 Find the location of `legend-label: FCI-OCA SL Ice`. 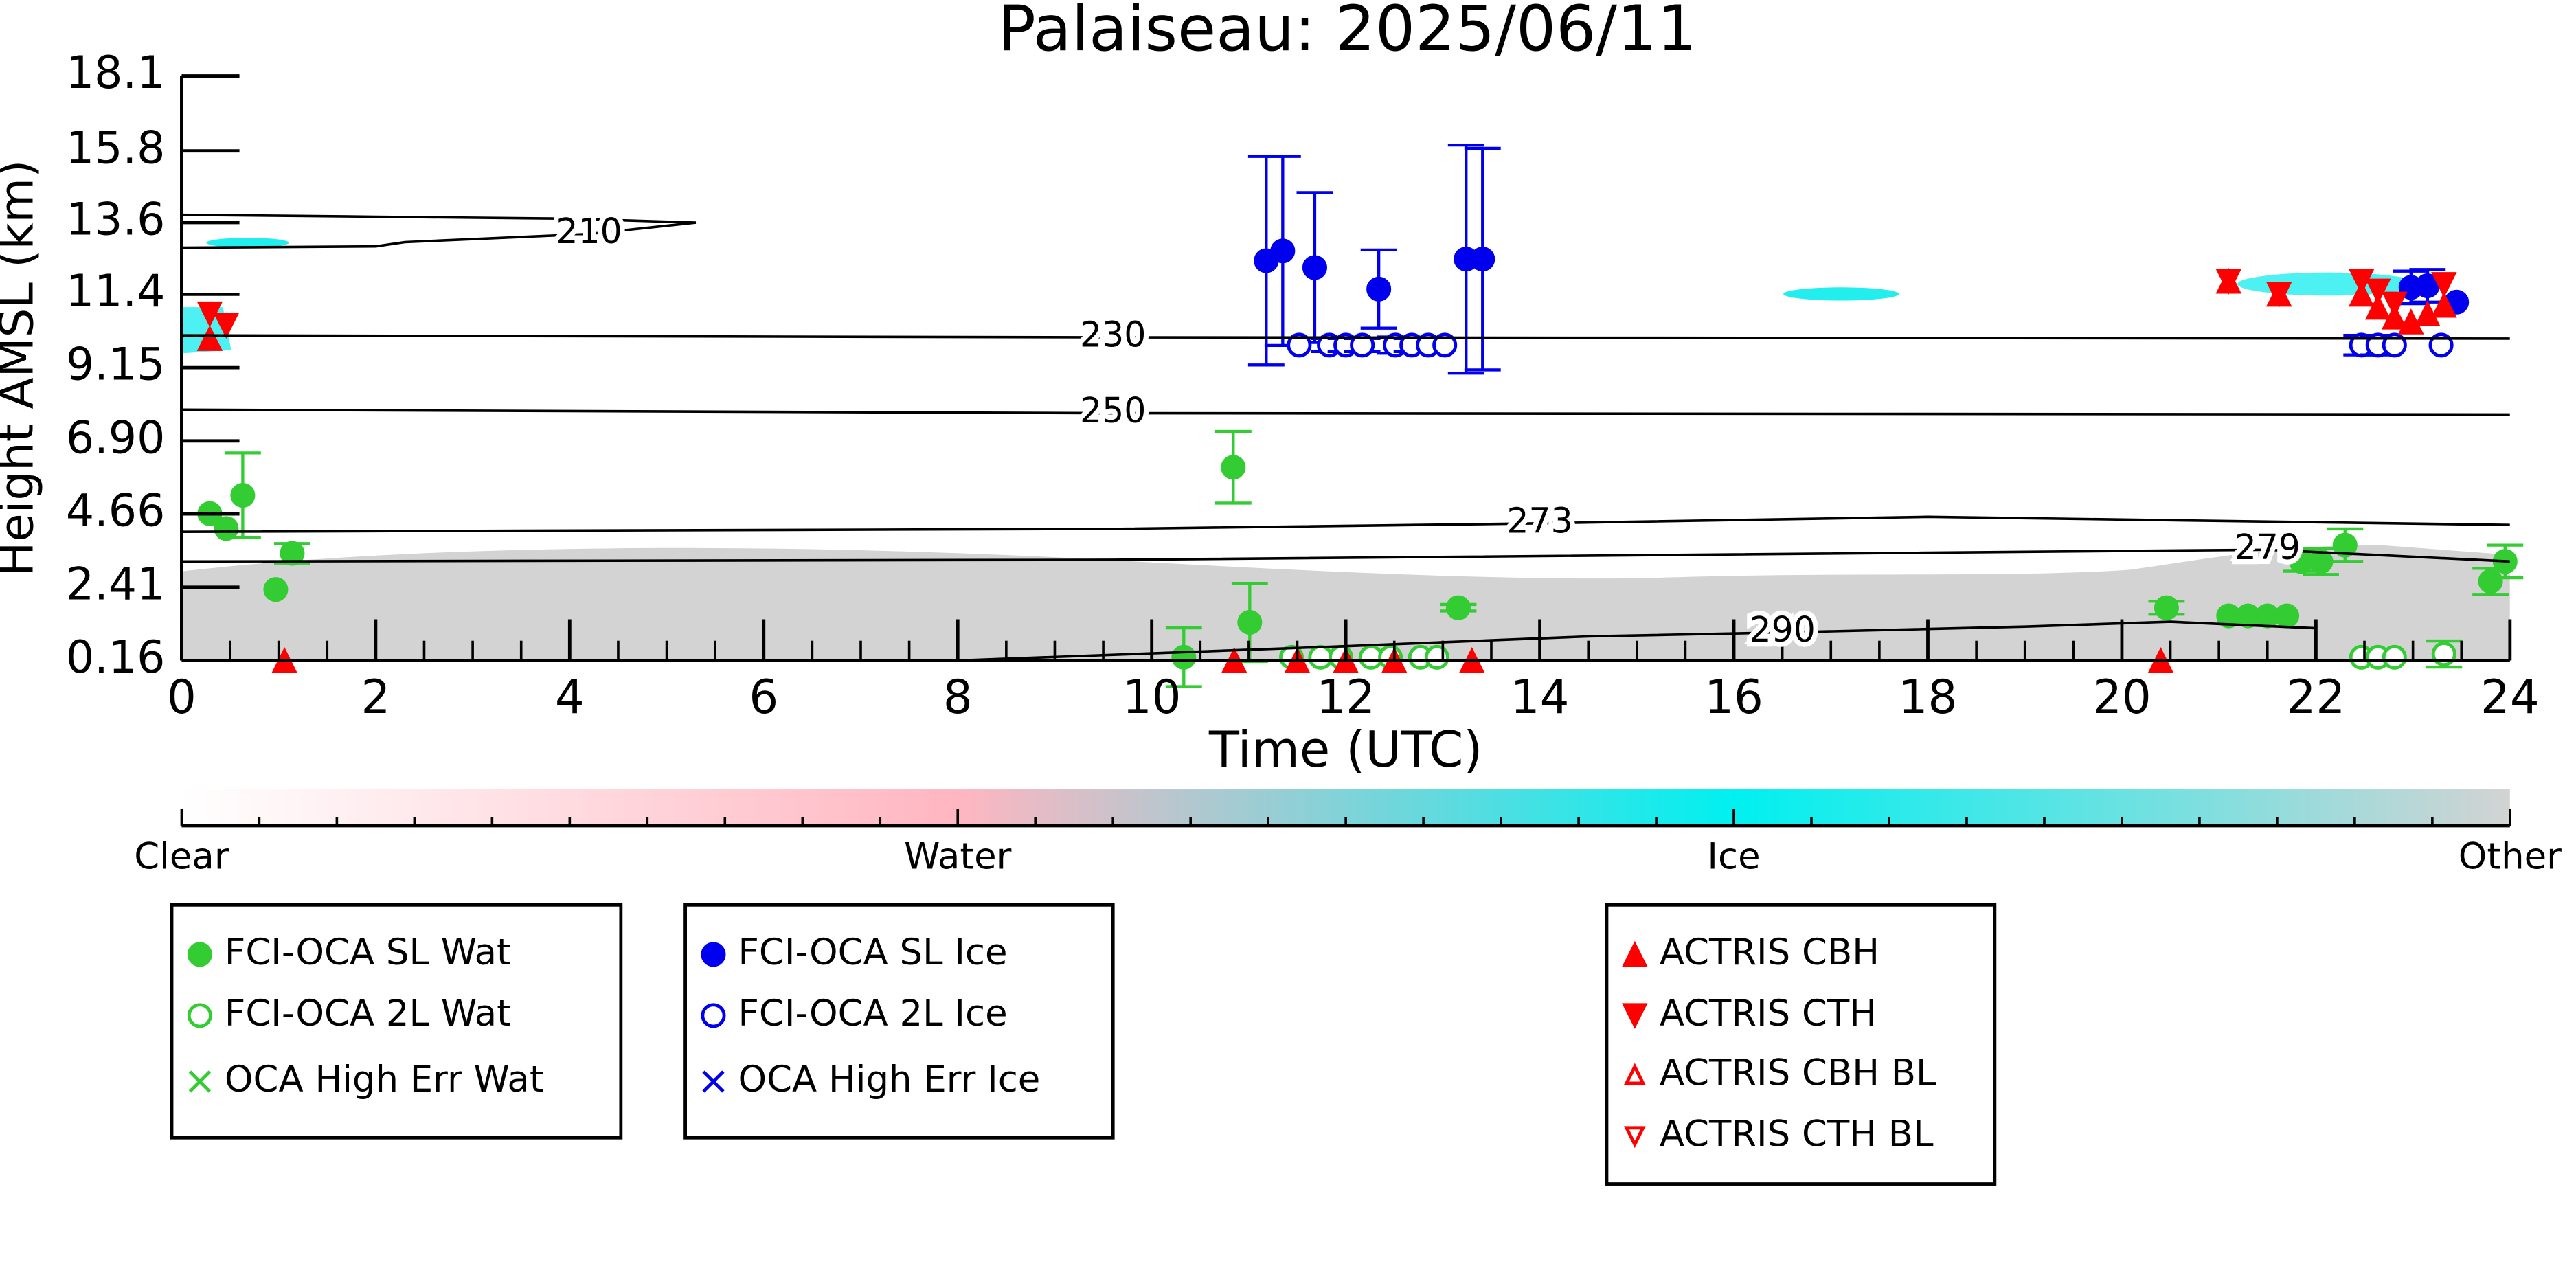

legend-label: FCI-OCA SL Ice is located at coordinates (873, 952).